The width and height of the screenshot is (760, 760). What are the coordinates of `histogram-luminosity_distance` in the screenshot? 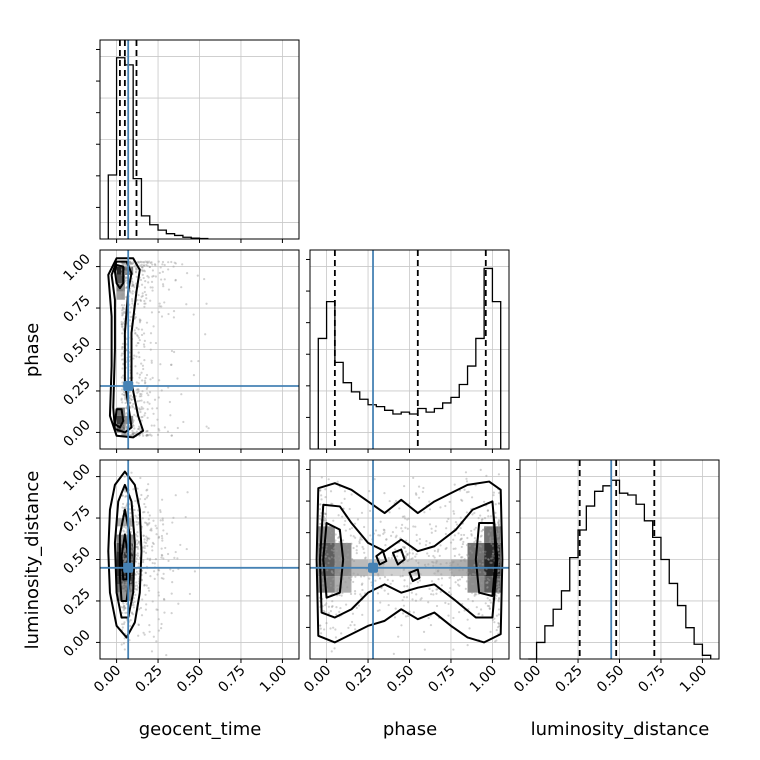 It's located at (620, 569).